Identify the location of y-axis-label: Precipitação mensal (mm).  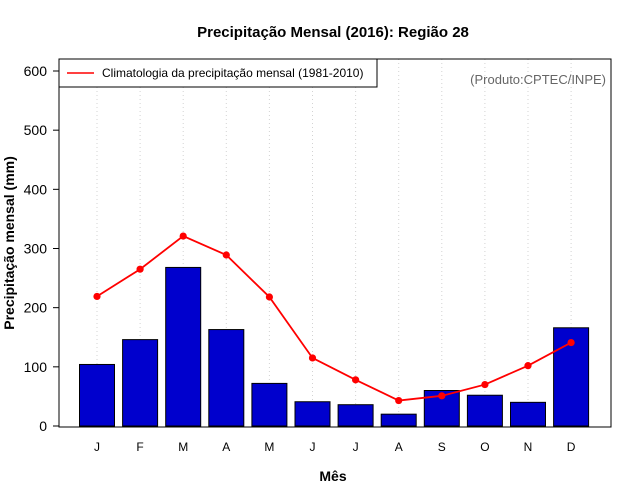
(9, 243).